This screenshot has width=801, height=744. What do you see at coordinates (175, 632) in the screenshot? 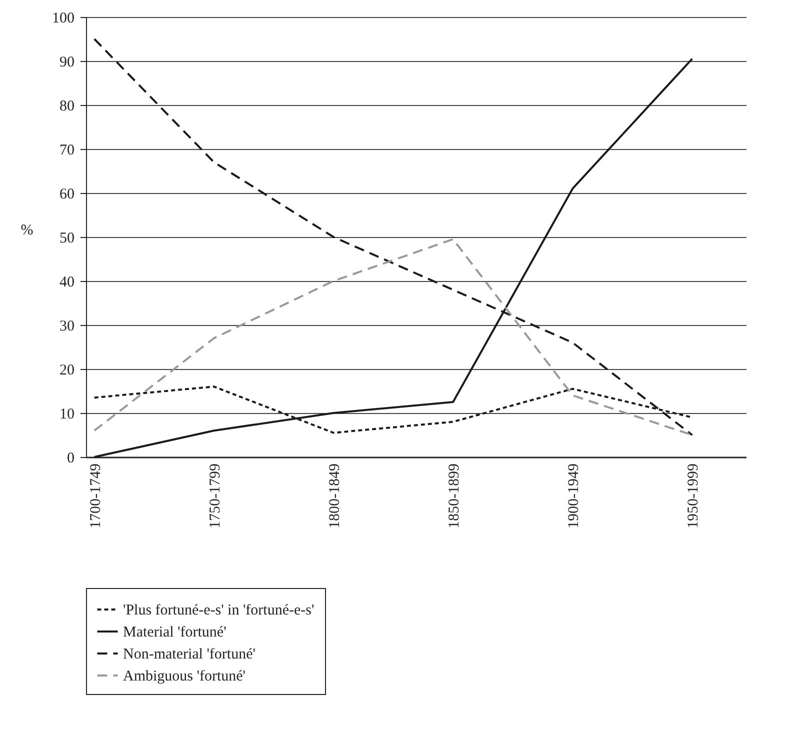
I see `legend-label: Material 'fortuné'` at bounding box center [175, 632].